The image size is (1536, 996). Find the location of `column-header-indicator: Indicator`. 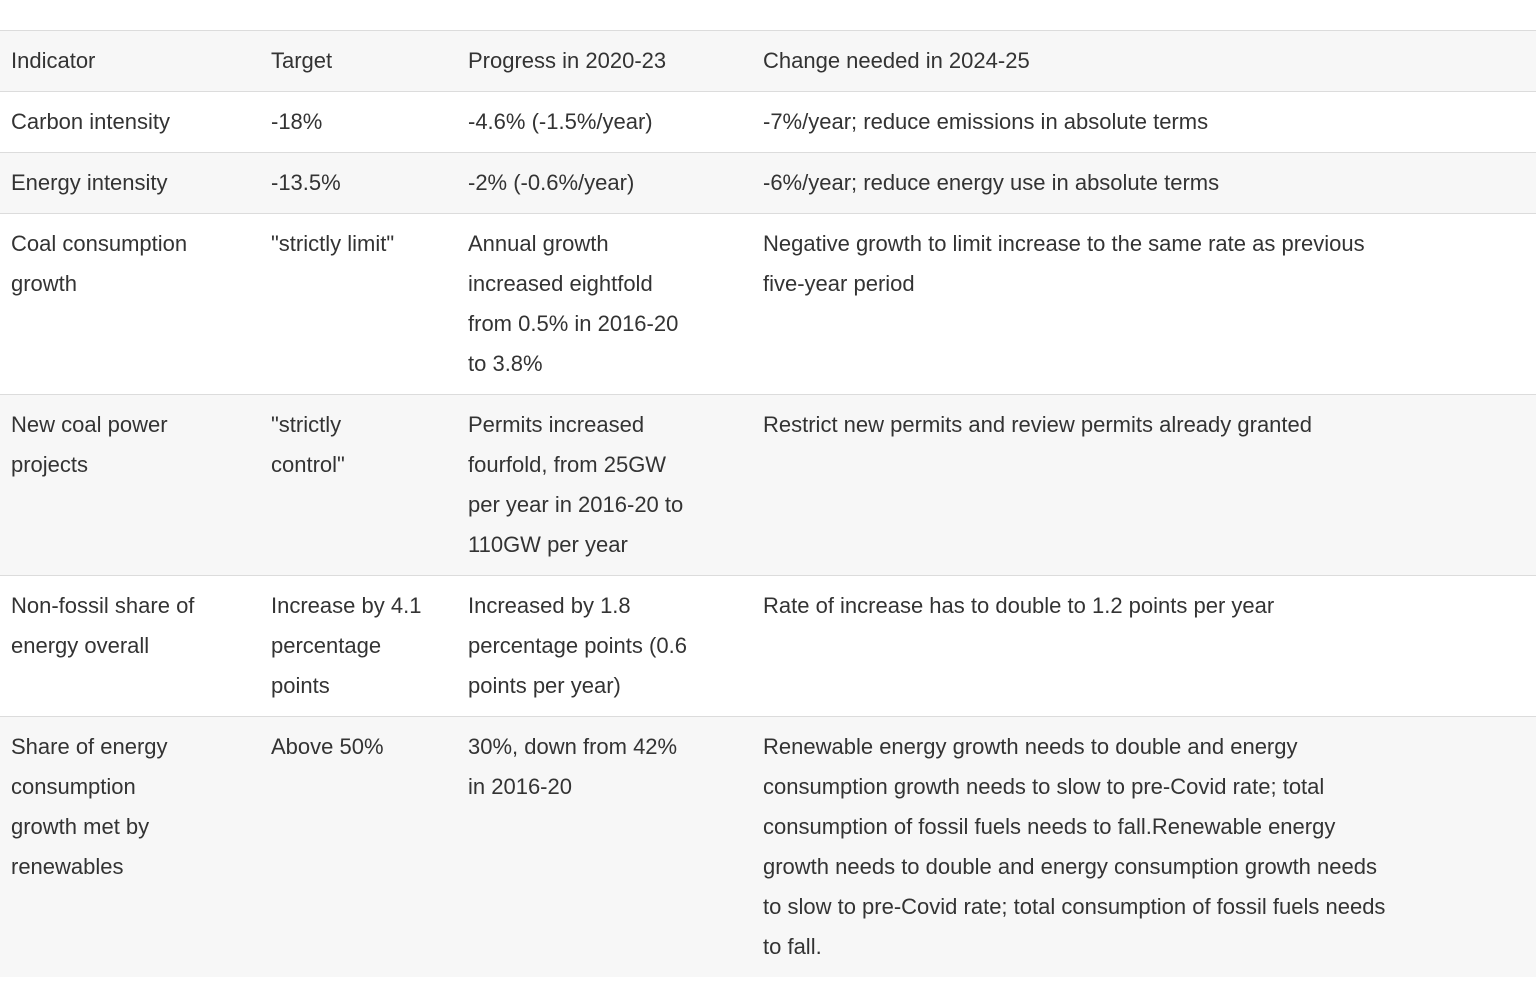

column-header-indicator: Indicator is located at coordinates (53, 60).